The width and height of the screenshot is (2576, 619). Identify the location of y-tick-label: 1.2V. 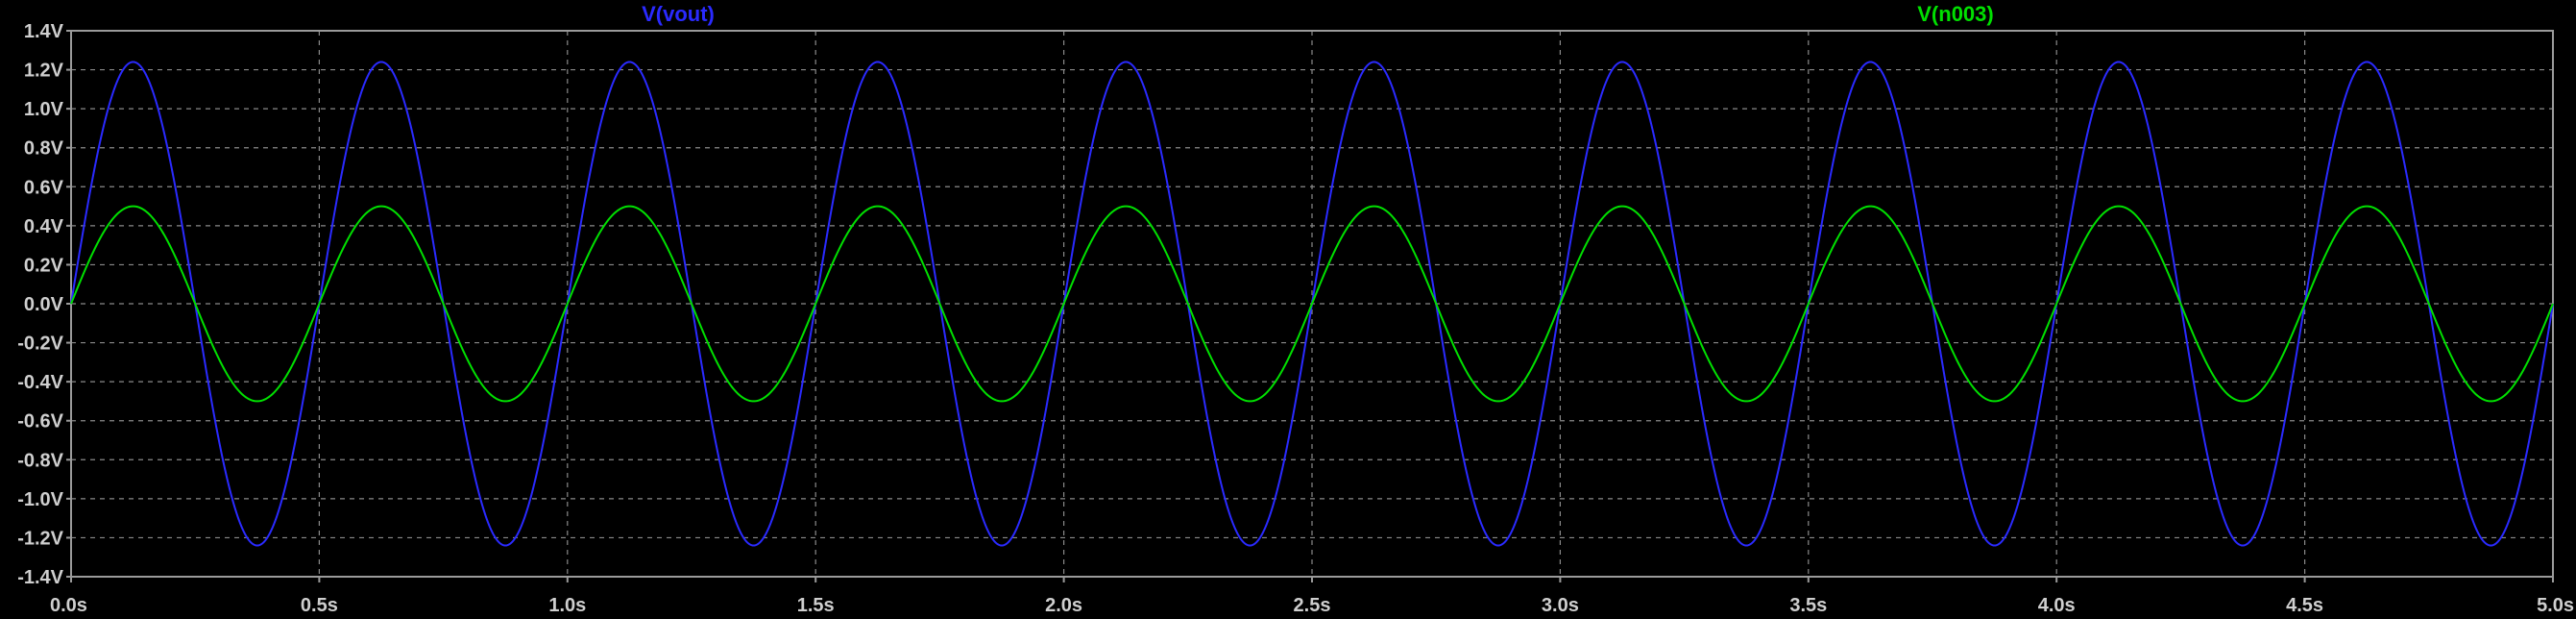
(44, 71).